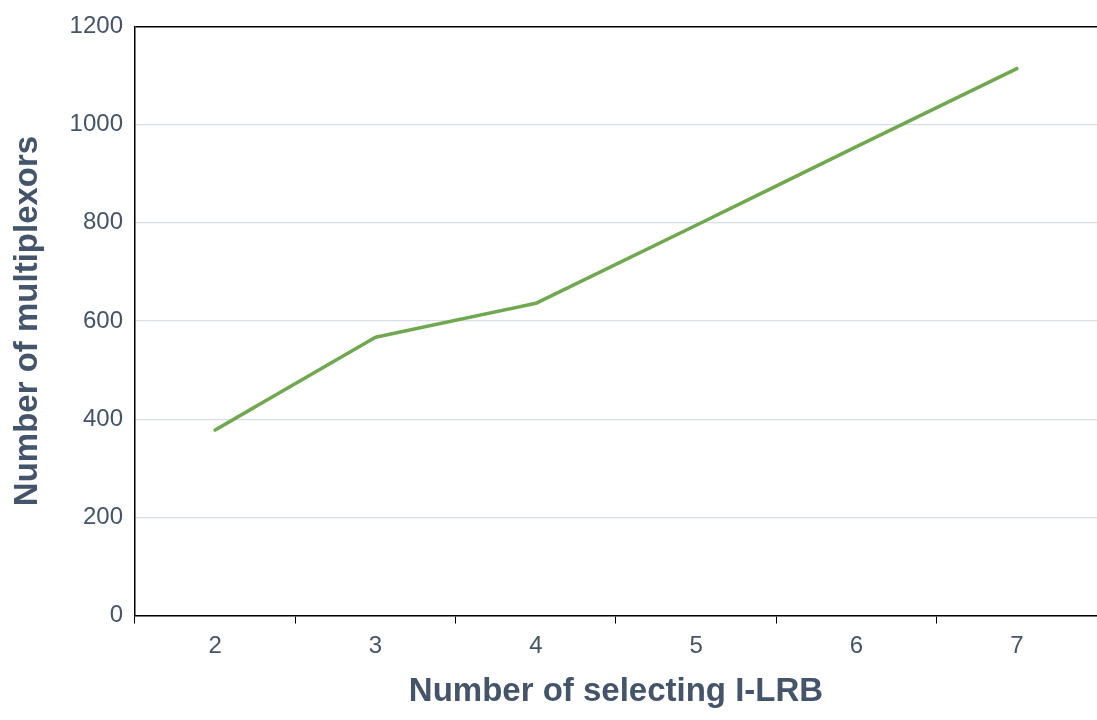 The image size is (1097, 720). What do you see at coordinates (375, 644) in the screenshot?
I see `x-tick-label: 3` at bounding box center [375, 644].